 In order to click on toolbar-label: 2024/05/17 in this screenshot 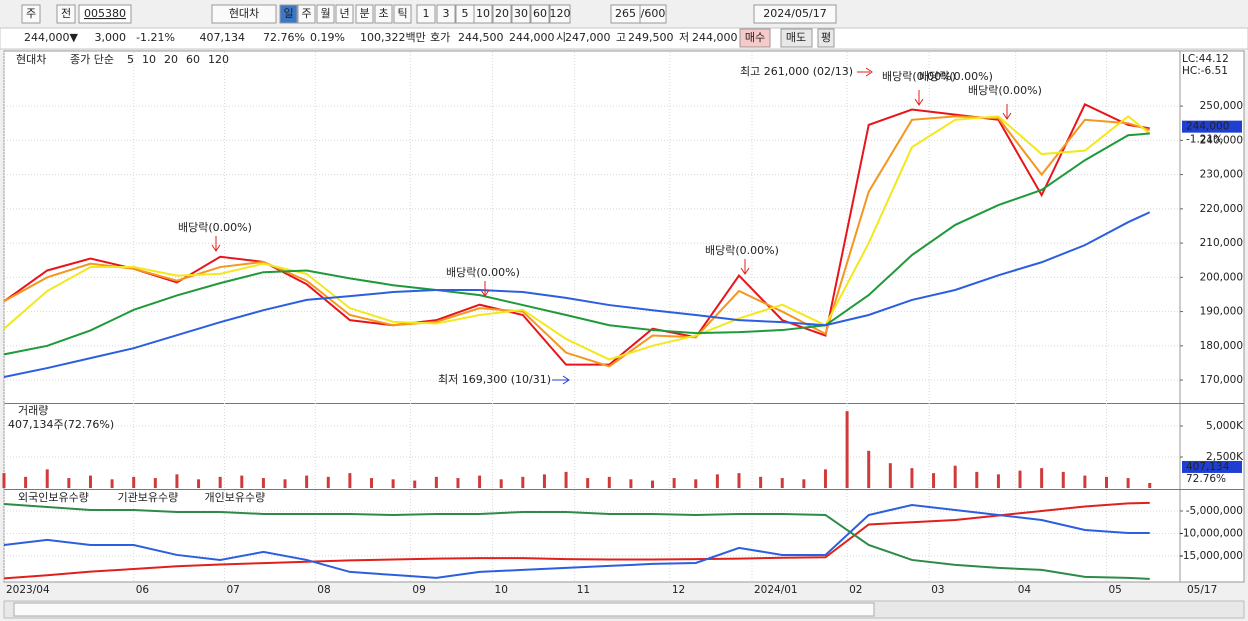, I will do `click(794, 13)`.